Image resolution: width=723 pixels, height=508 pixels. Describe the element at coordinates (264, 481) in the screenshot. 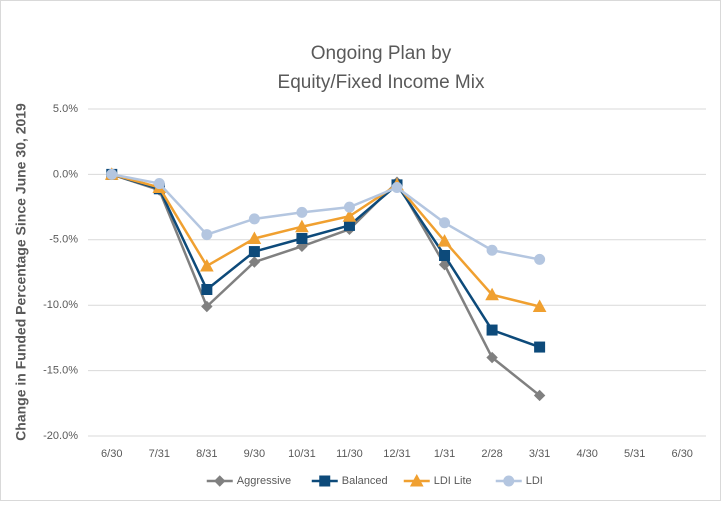

I see `legend-label: Aggressive` at that location.